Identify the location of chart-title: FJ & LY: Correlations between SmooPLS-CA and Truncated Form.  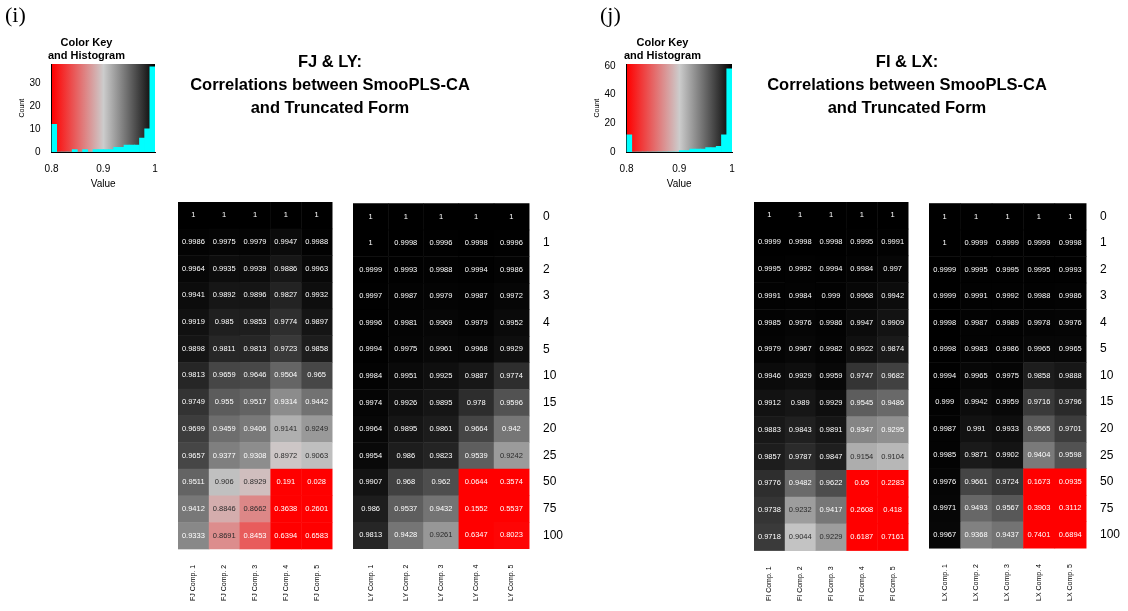
(330, 84).